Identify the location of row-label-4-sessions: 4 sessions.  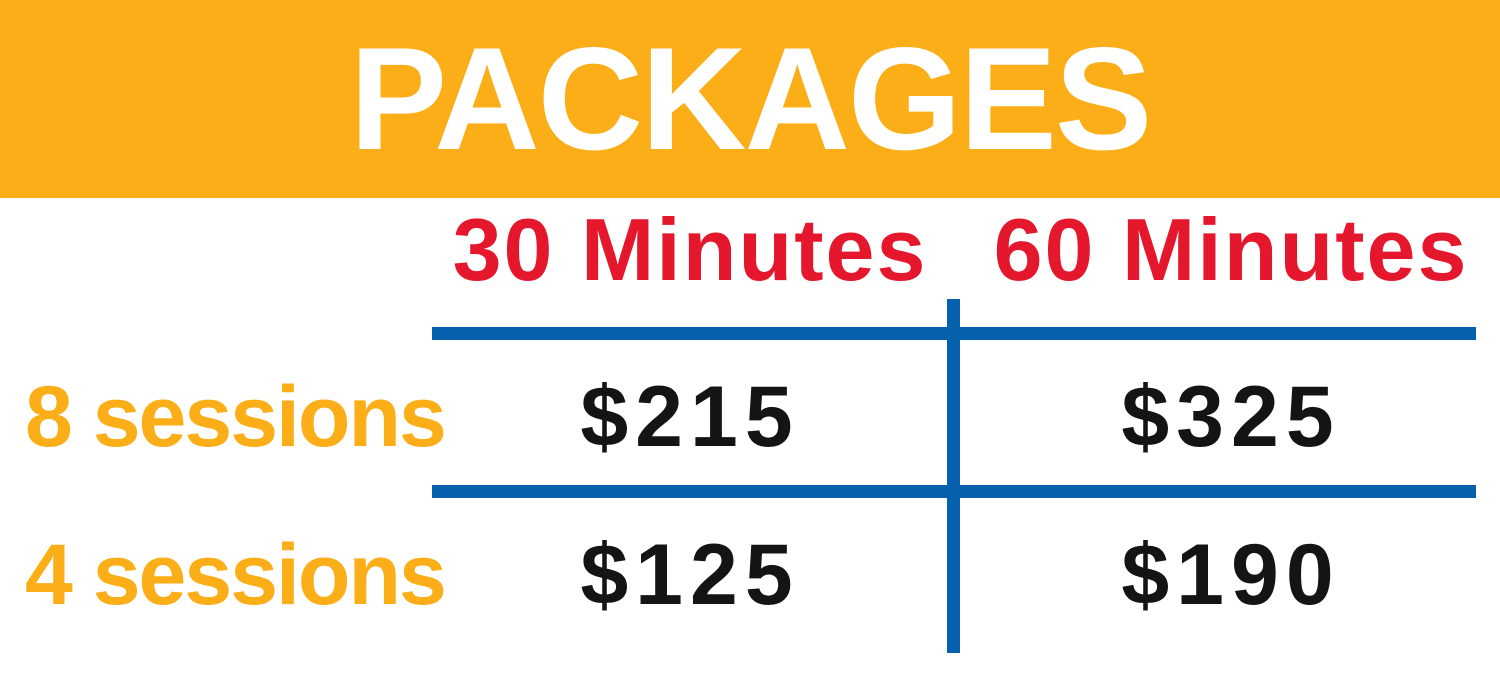
(236, 574).